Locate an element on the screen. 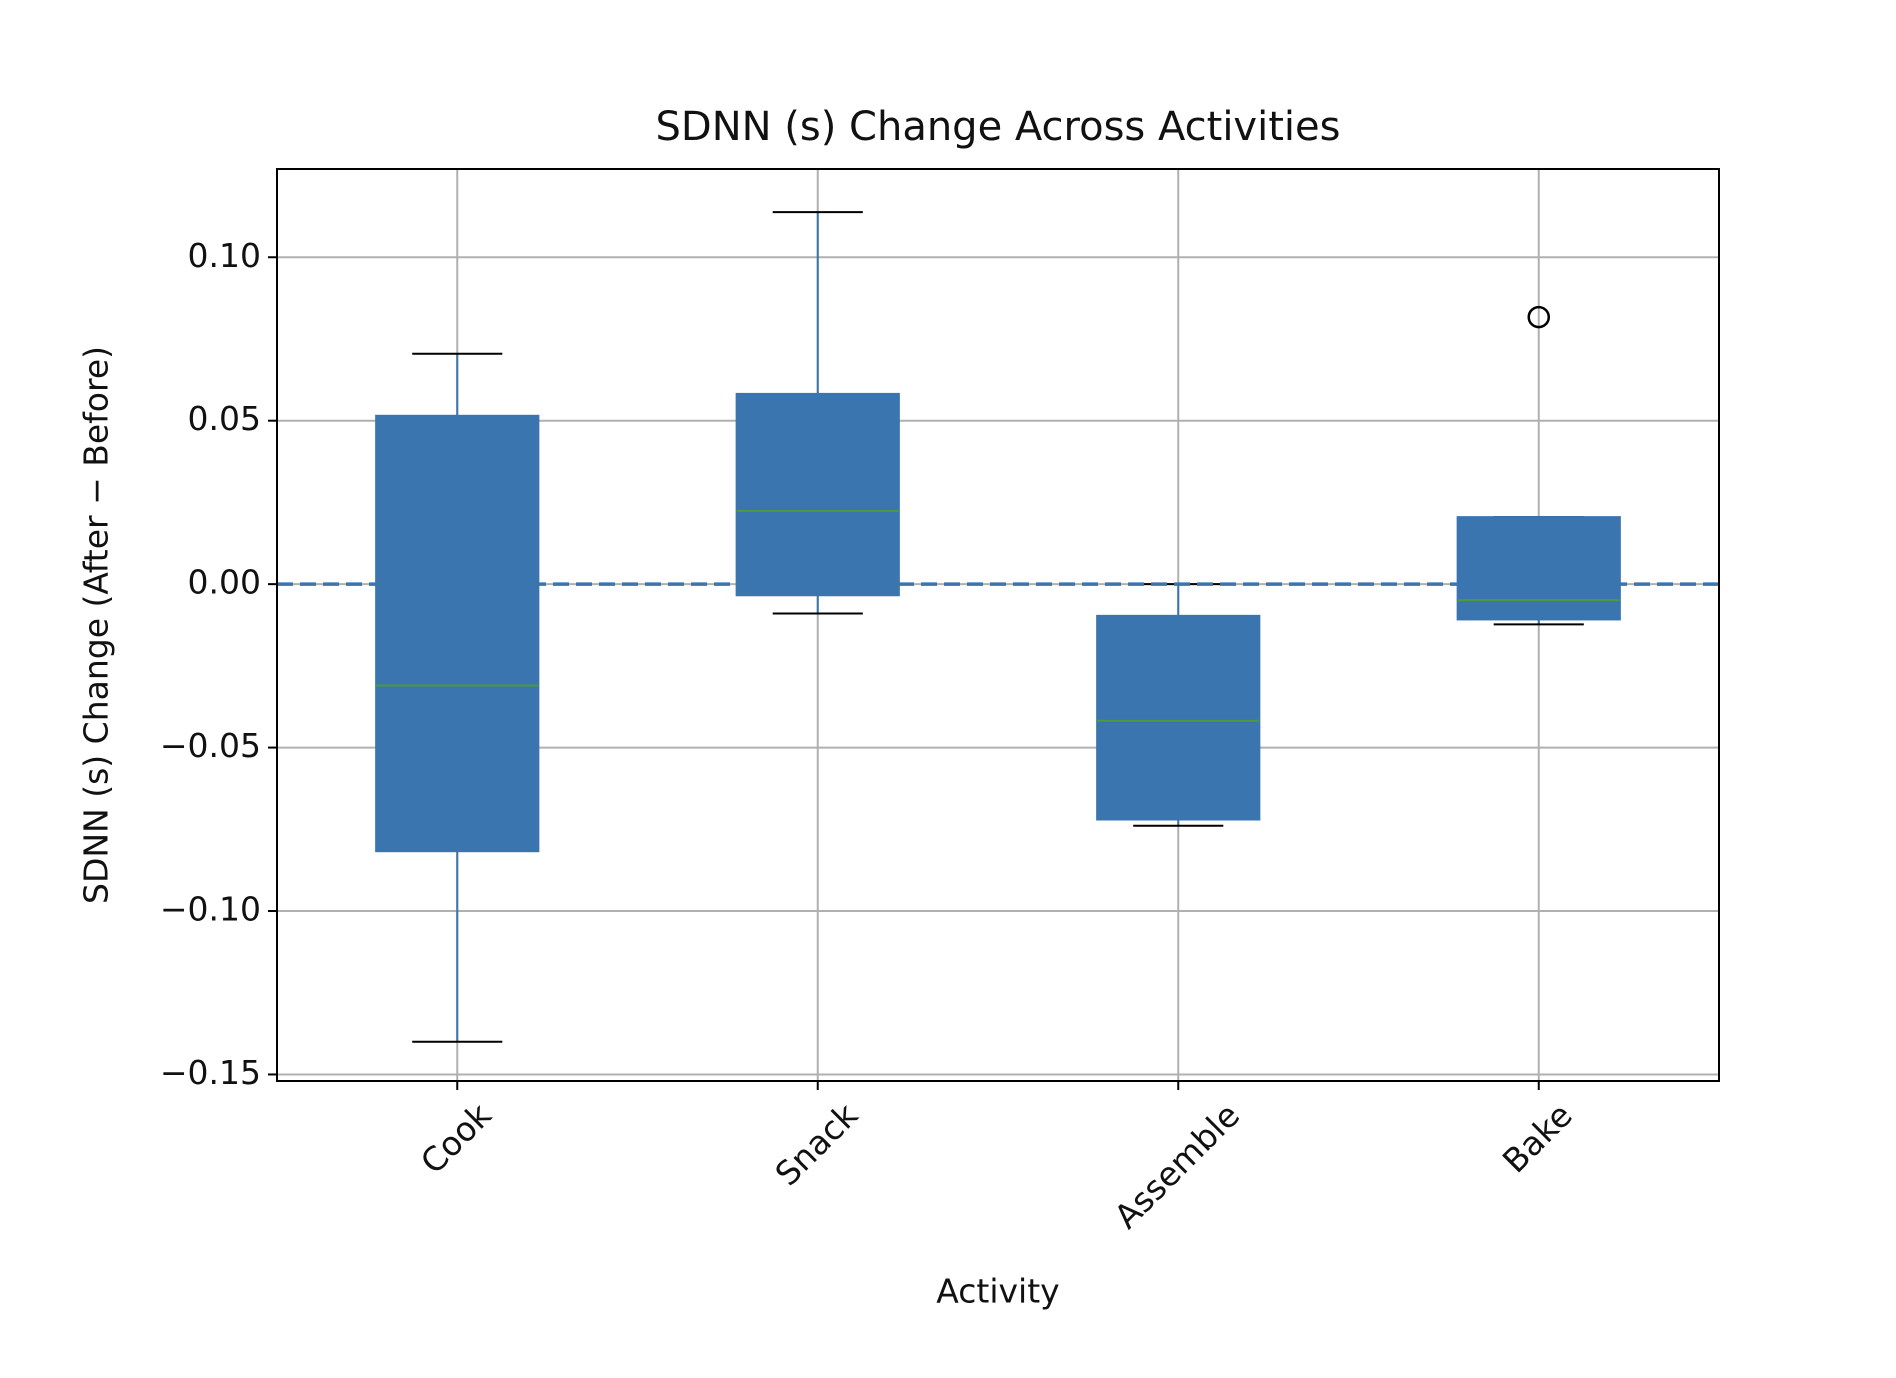 The image size is (1896, 1378). y-tick-label: −0.10 is located at coordinates (210, 909).